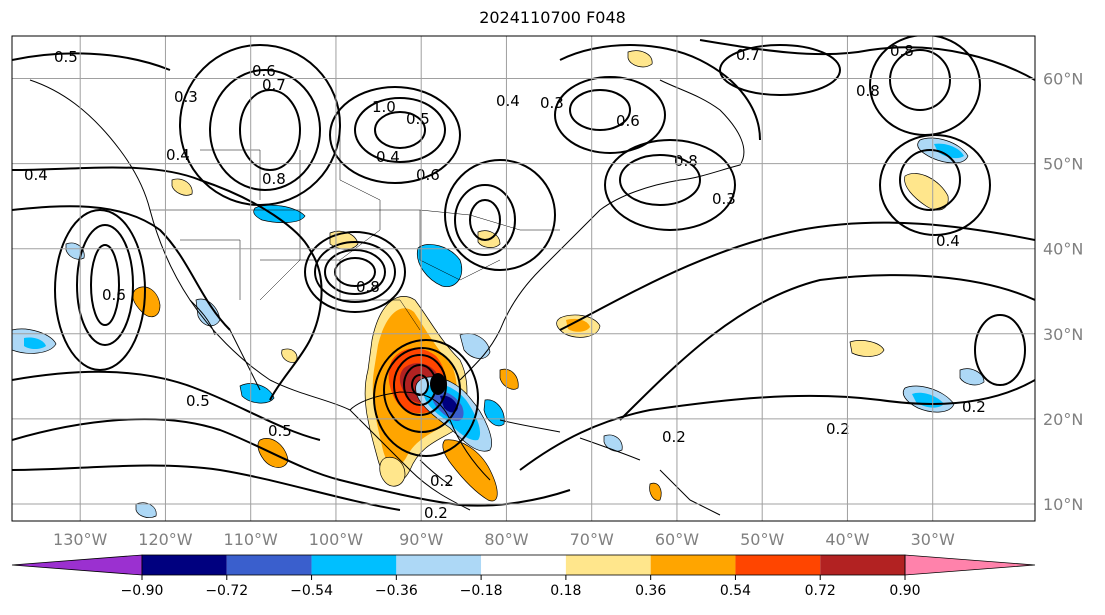 This screenshot has width=1105, height=615. Describe the element at coordinates (438, 384) in the screenshot. I see `storm-center-marker` at that location.